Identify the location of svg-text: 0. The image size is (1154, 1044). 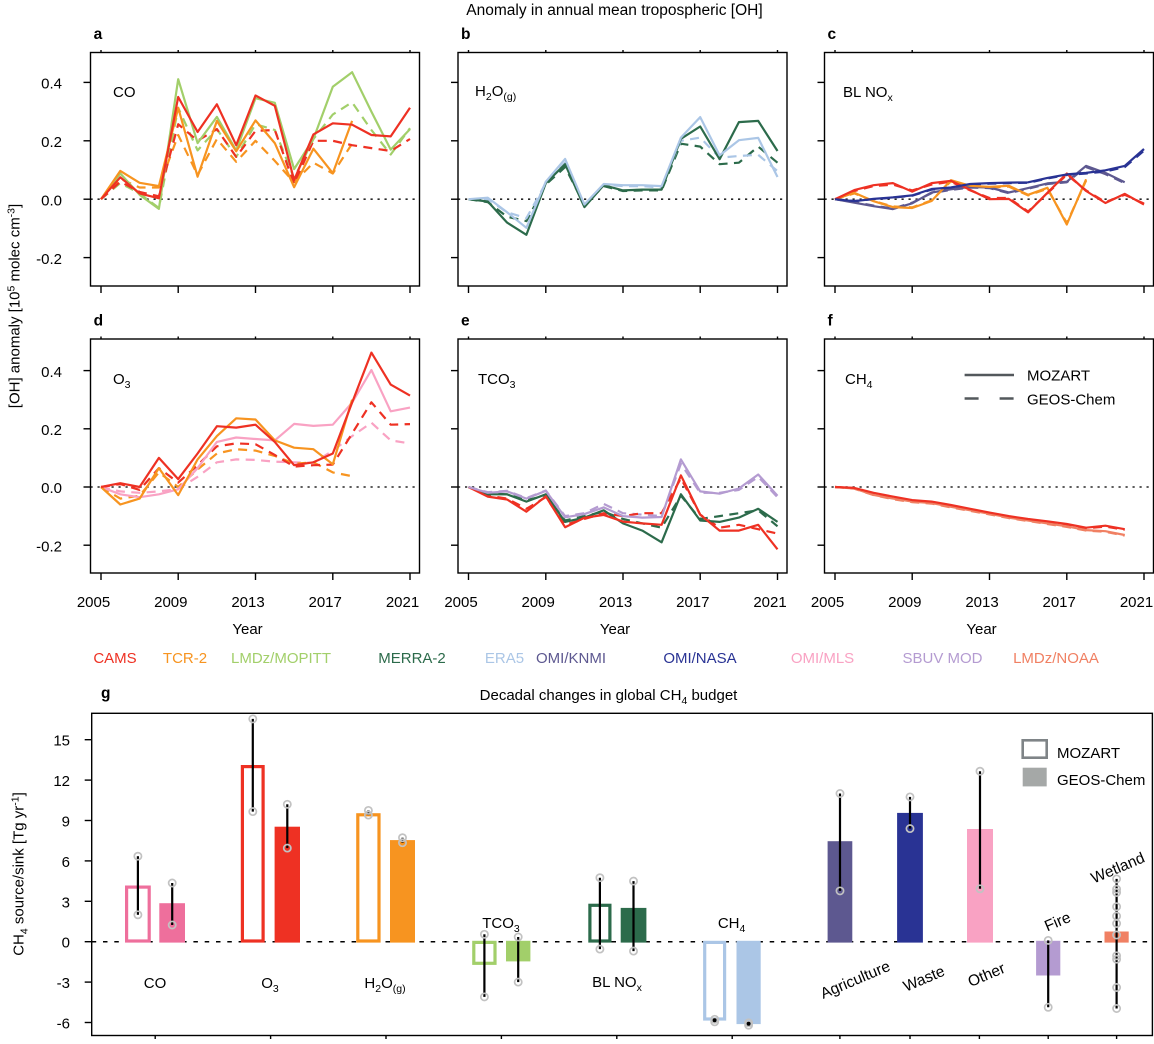
(66, 943).